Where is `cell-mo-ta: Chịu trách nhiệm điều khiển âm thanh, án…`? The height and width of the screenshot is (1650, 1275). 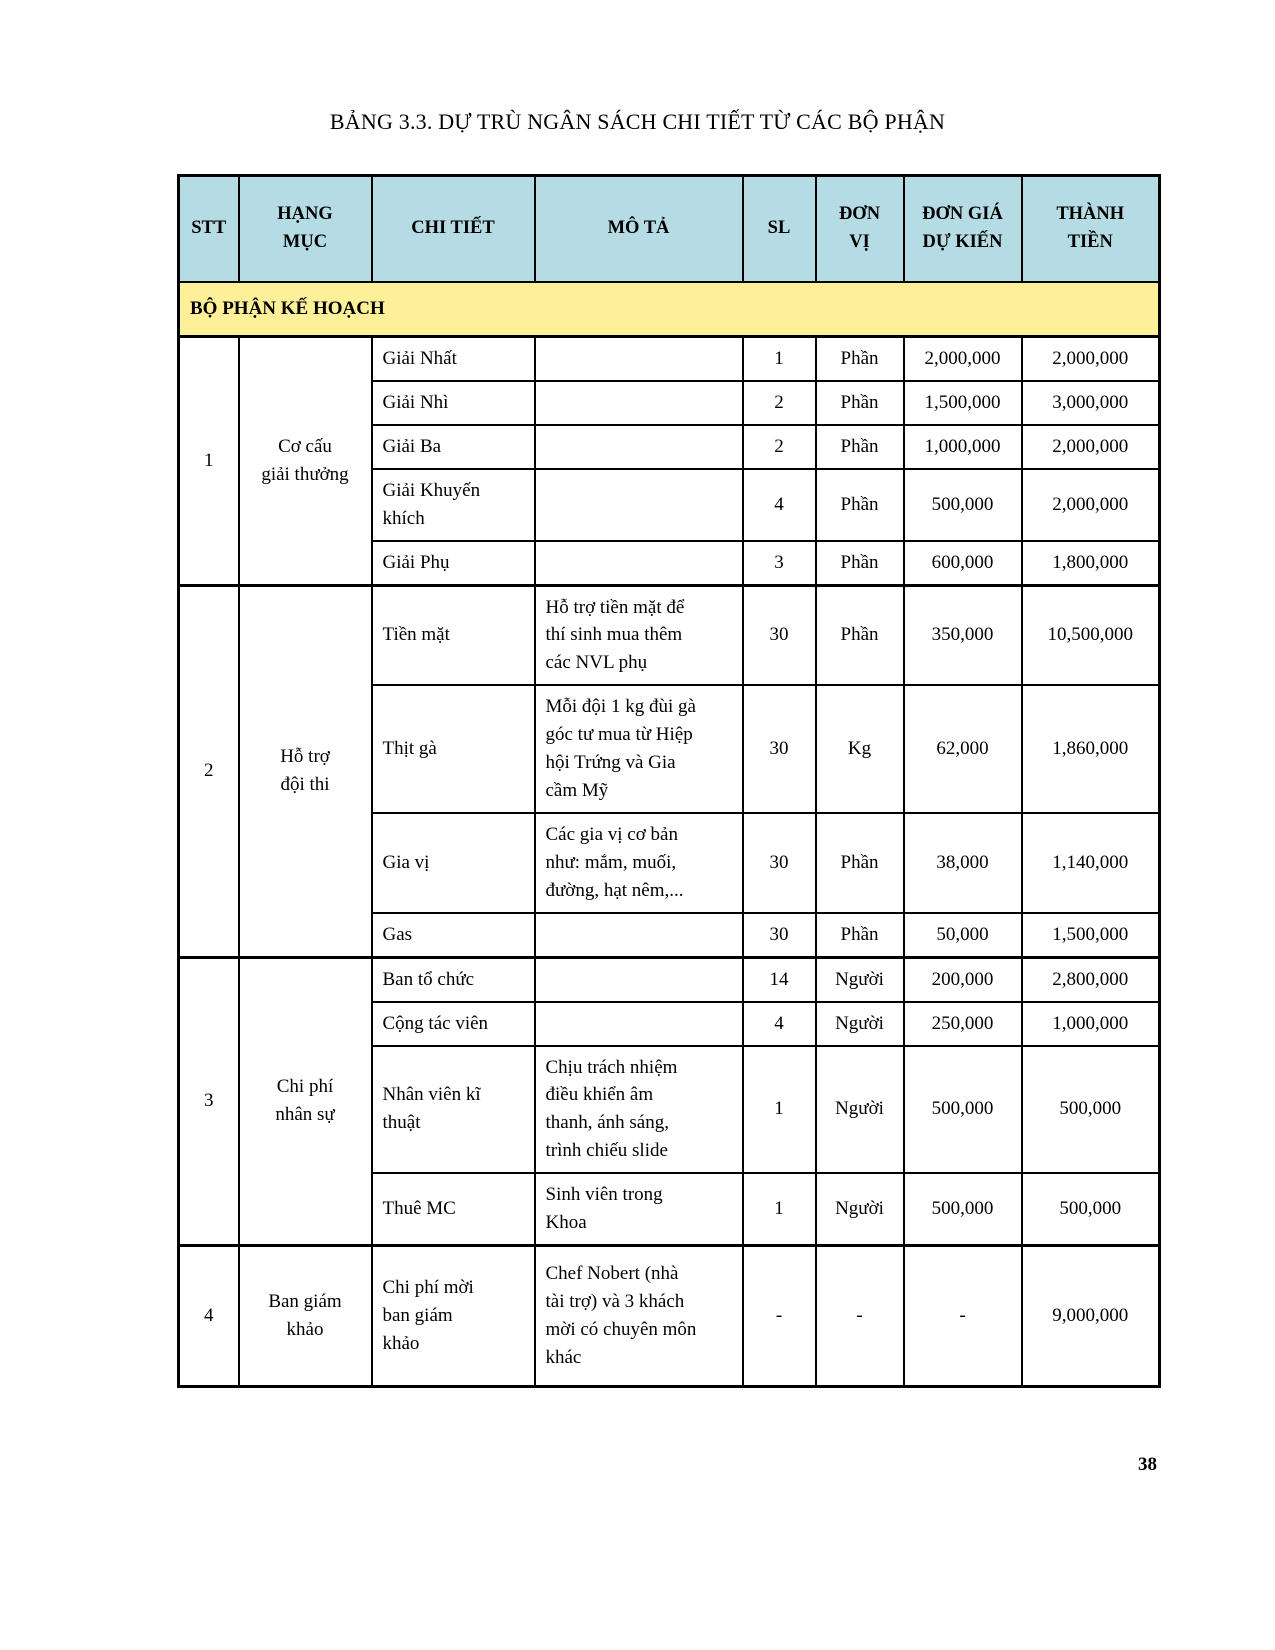
cell-mo-ta: Chịu trách nhiệm điều khiển âm thanh, án… is located at coordinates (638, 1109).